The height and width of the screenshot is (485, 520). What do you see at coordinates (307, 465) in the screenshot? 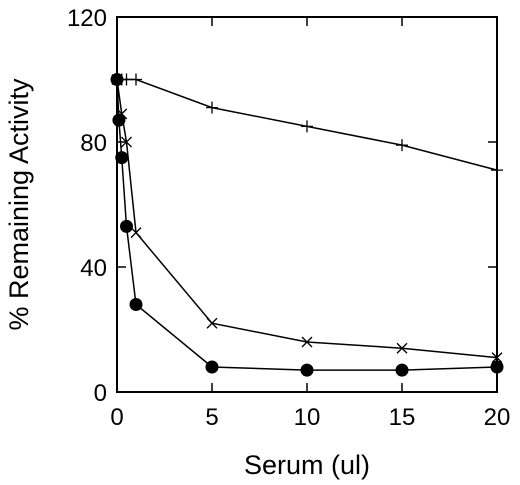
I see `x-axis-label: Serum (ul)` at bounding box center [307, 465].